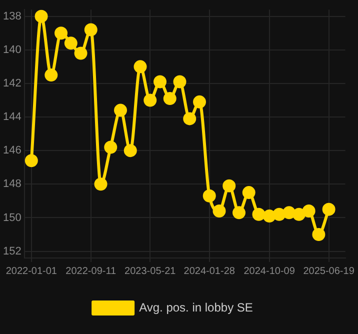 The width and height of the screenshot is (358, 334). I want to click on y-tick-label: 152, so click(12, 251).